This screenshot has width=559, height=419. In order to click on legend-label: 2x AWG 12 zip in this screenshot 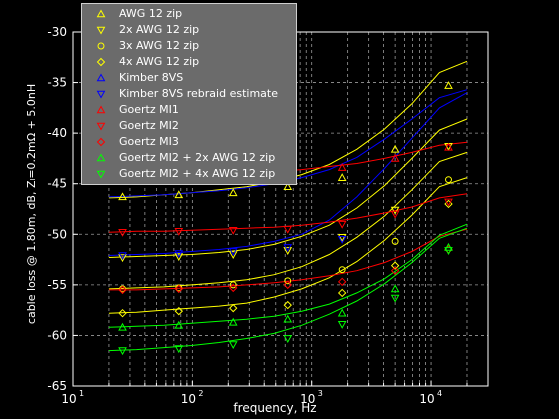, I will do `click(159, 29)`.